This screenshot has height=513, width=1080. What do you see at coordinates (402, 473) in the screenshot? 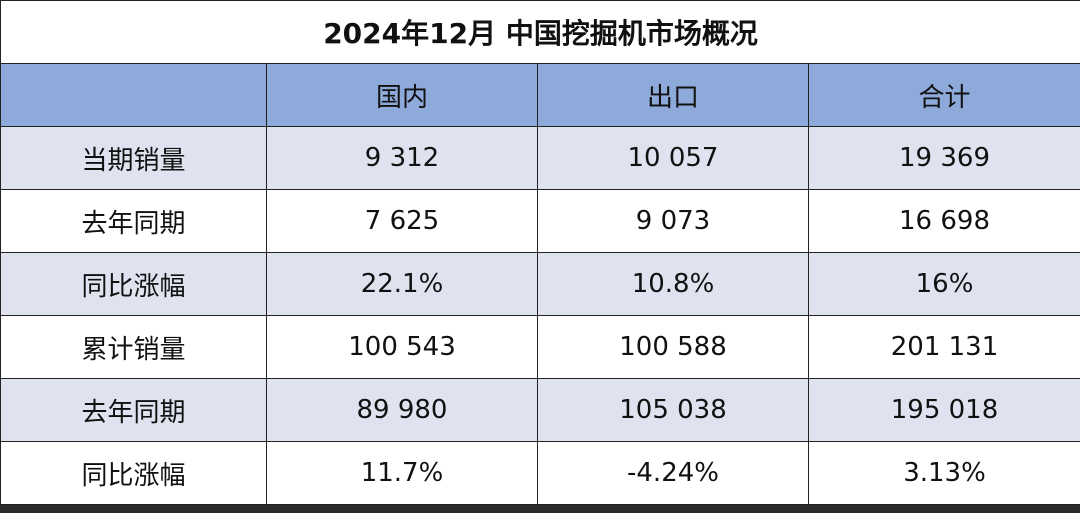
I see `data-cell: 11.7%` at bounding box center [402, 473].